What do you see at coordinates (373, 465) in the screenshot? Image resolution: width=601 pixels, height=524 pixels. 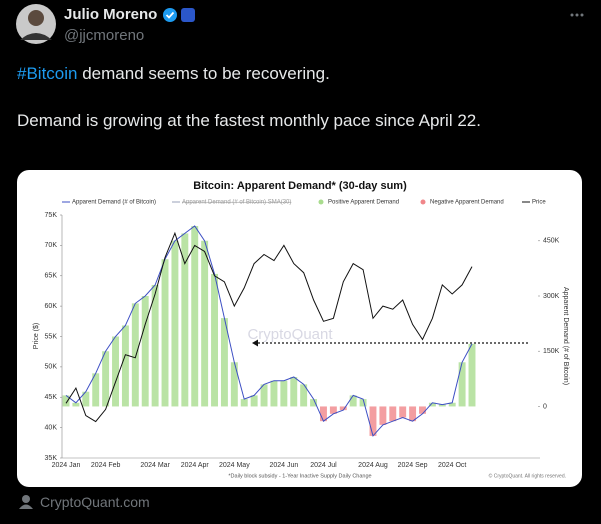 I see `x-tick-label: 2024 Aug` at bounding box center [373, 465].